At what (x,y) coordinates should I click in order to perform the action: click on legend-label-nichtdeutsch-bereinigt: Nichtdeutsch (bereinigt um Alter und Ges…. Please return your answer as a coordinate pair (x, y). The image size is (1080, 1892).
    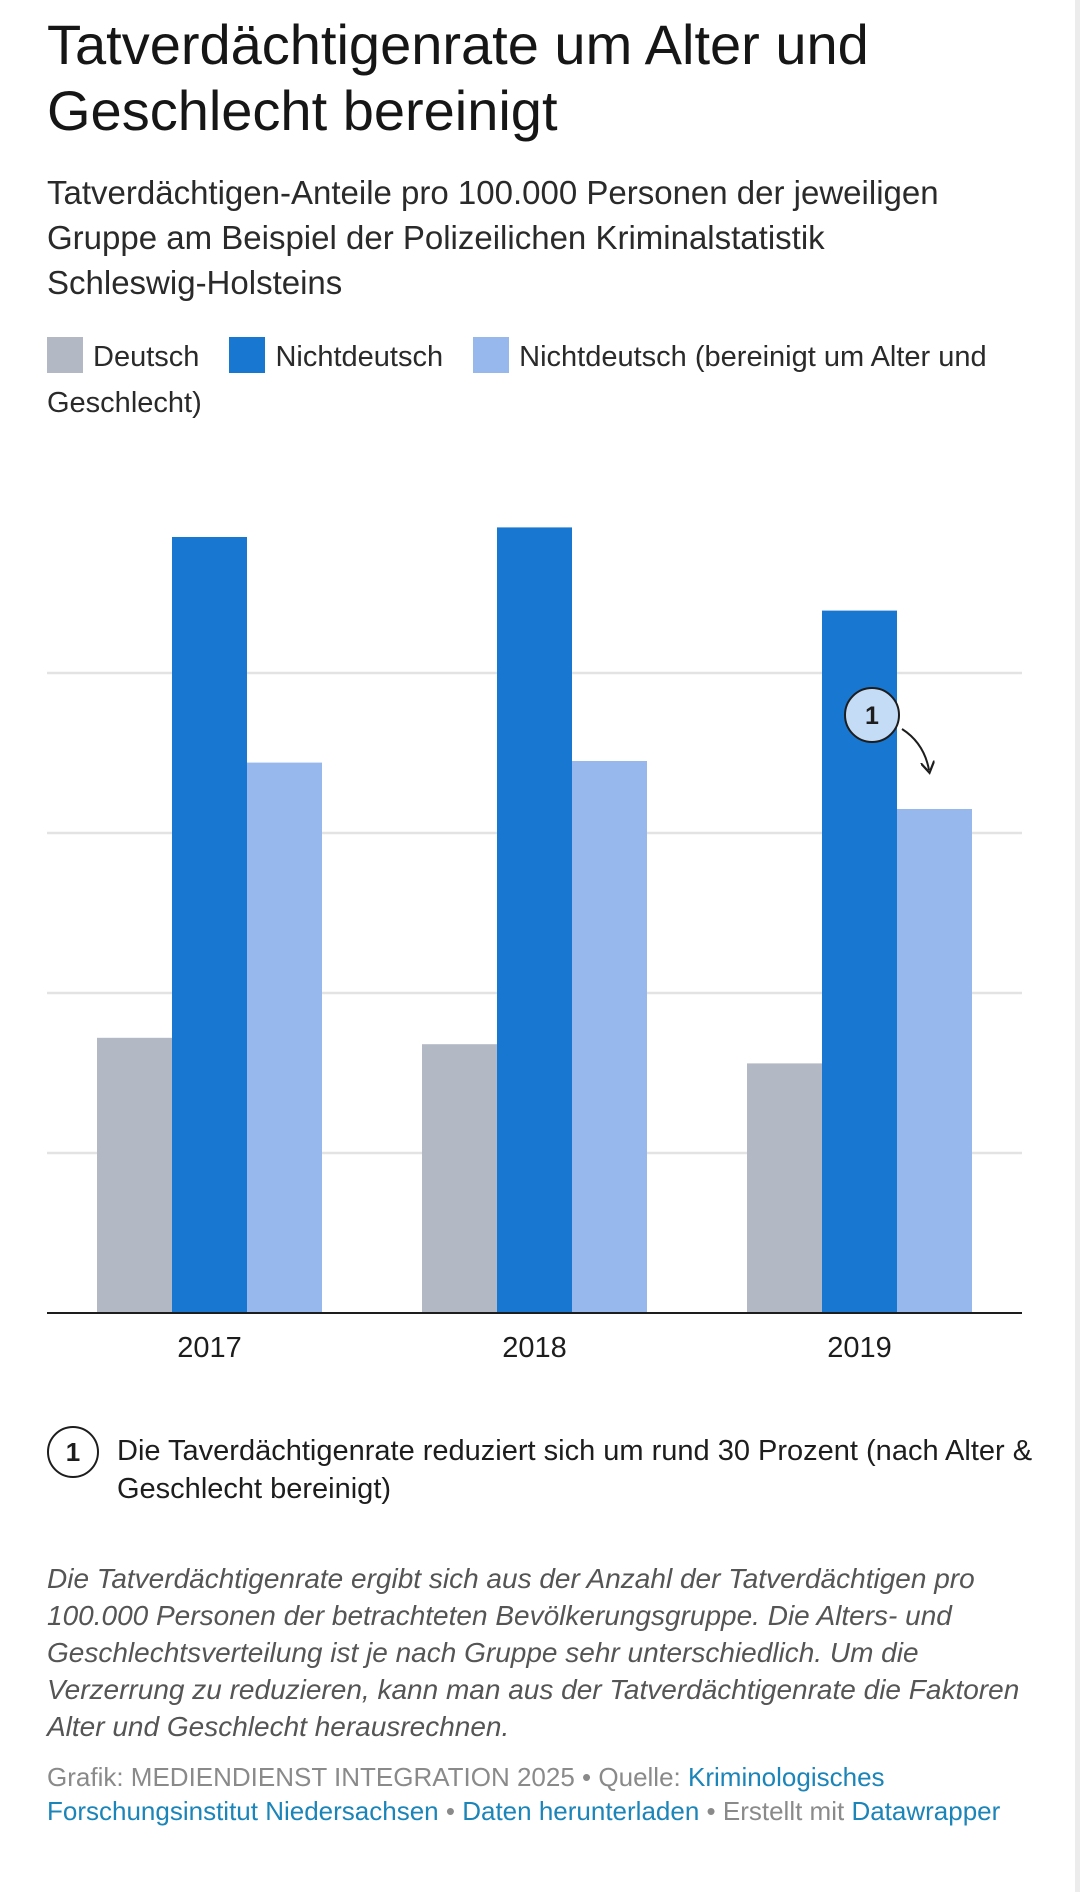
    Looking at the image, I should click on (517, 380).